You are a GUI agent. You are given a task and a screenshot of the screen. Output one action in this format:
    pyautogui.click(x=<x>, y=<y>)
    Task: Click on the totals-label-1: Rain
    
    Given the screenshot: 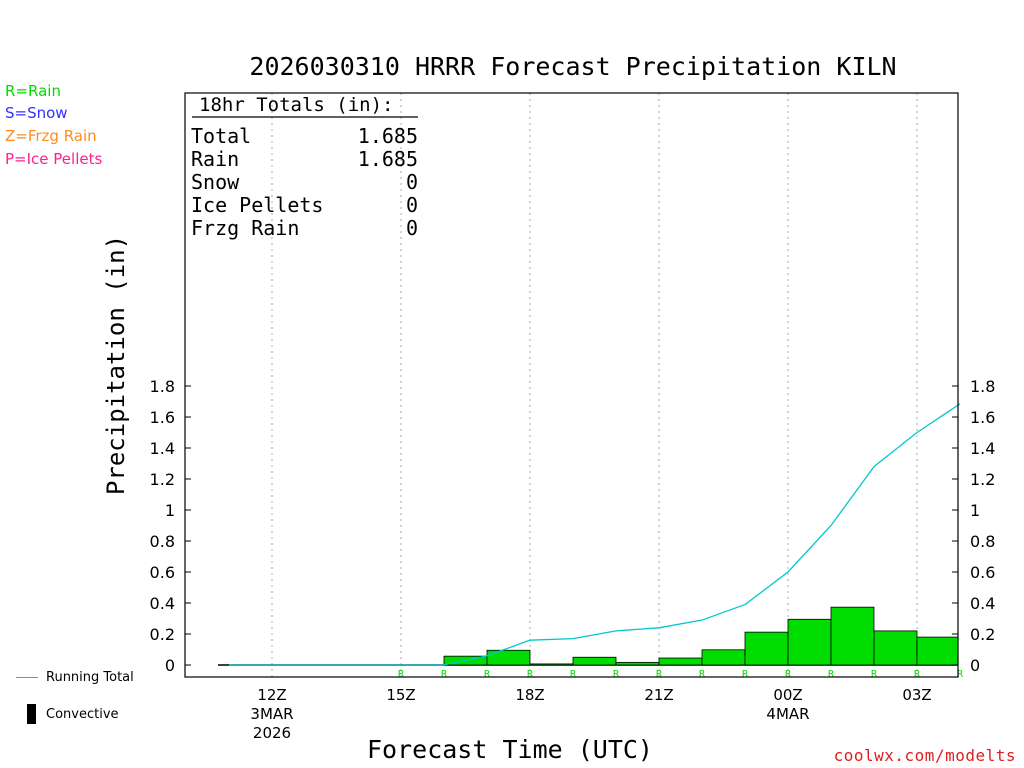 What is the action you would take?
    pyautogui.click(x=215, y=159)
    